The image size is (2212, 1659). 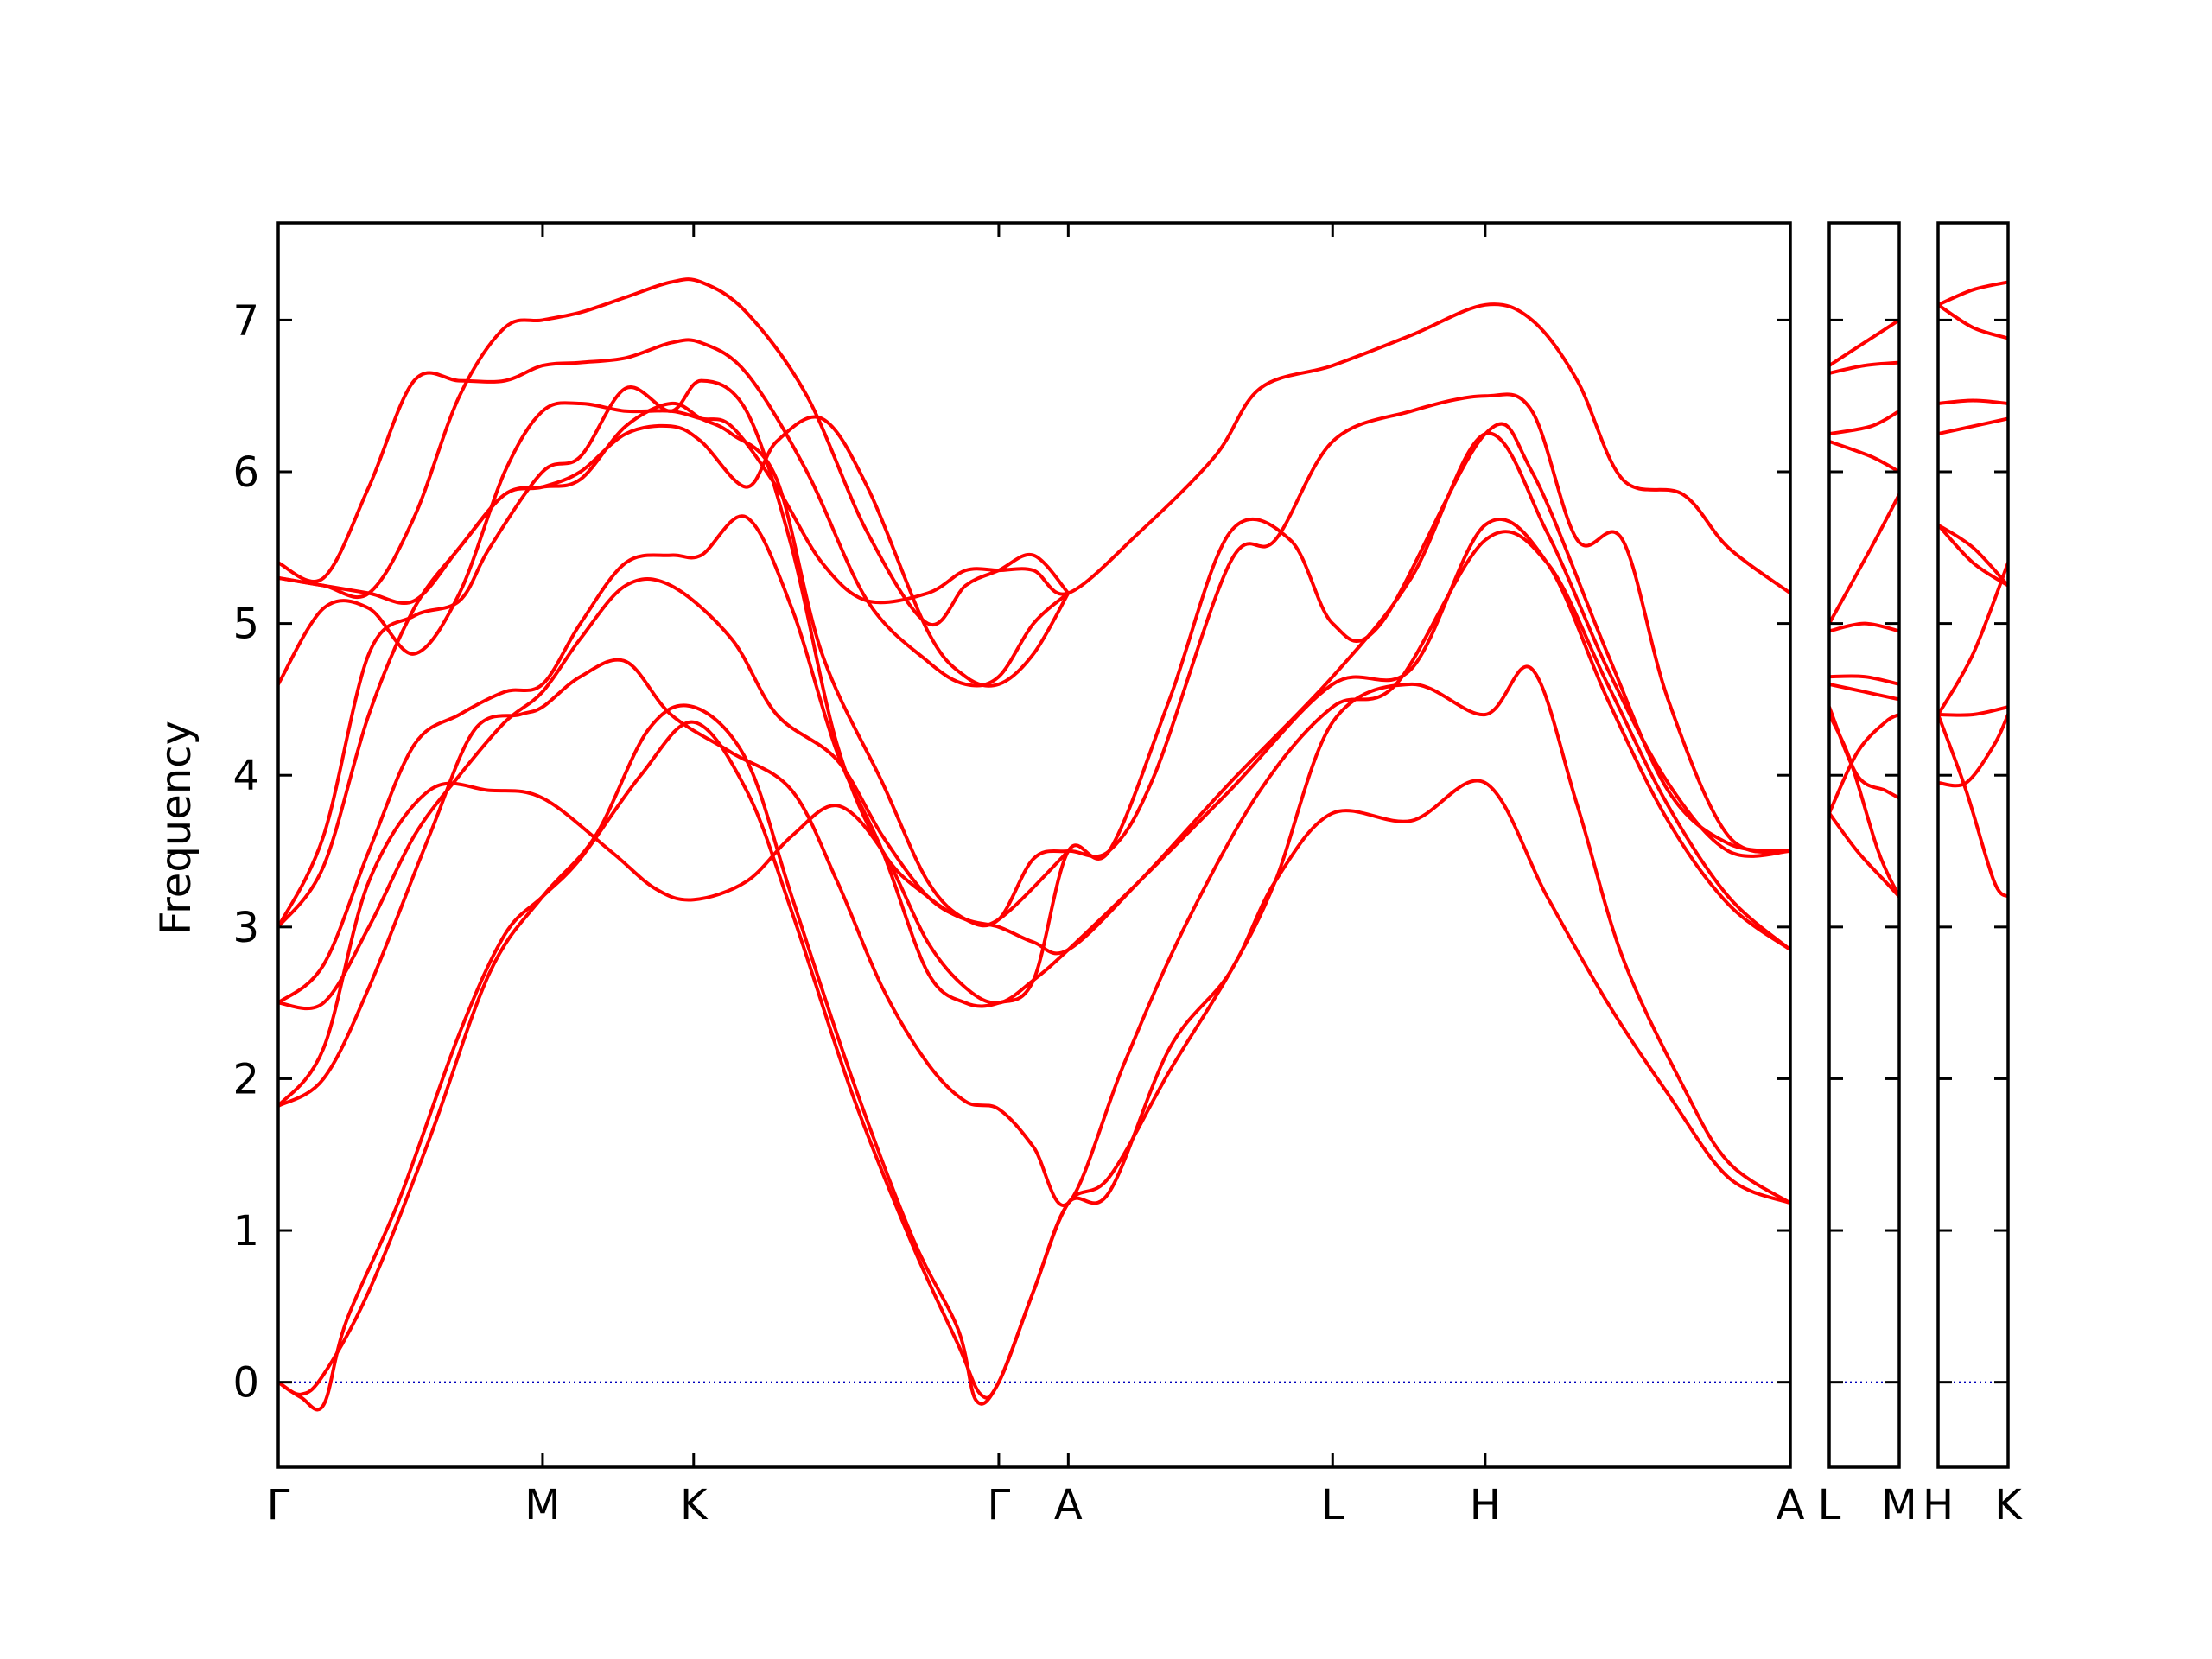 I want to click on y-tick-label: 5, so click(x=245, y=625).